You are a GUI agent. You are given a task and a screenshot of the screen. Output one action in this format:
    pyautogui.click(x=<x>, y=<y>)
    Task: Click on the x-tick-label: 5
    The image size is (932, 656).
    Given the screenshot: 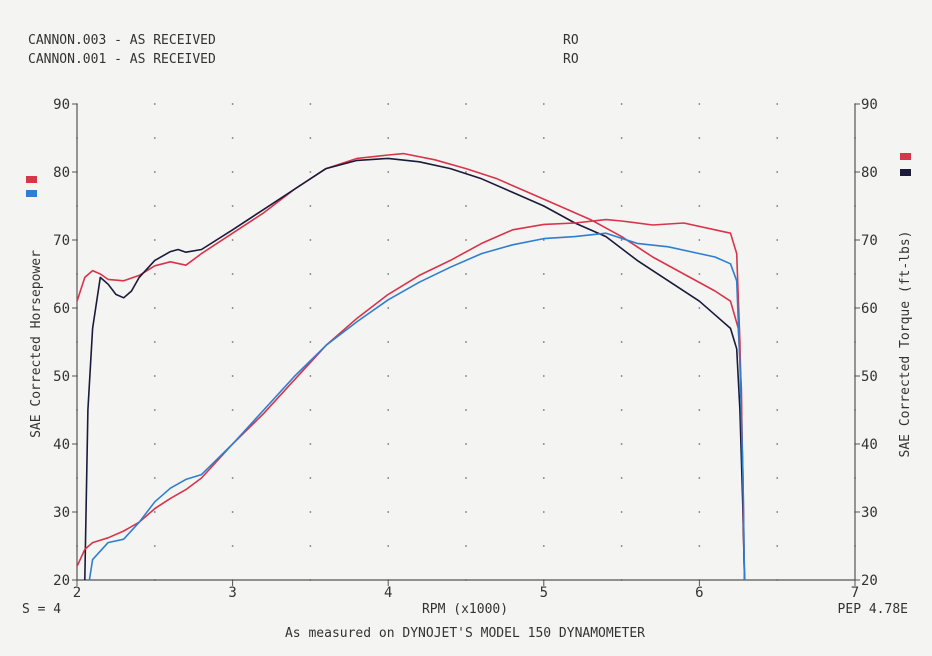 What is the action you would take?
    pyautogui.click(x=544, y=593)
    